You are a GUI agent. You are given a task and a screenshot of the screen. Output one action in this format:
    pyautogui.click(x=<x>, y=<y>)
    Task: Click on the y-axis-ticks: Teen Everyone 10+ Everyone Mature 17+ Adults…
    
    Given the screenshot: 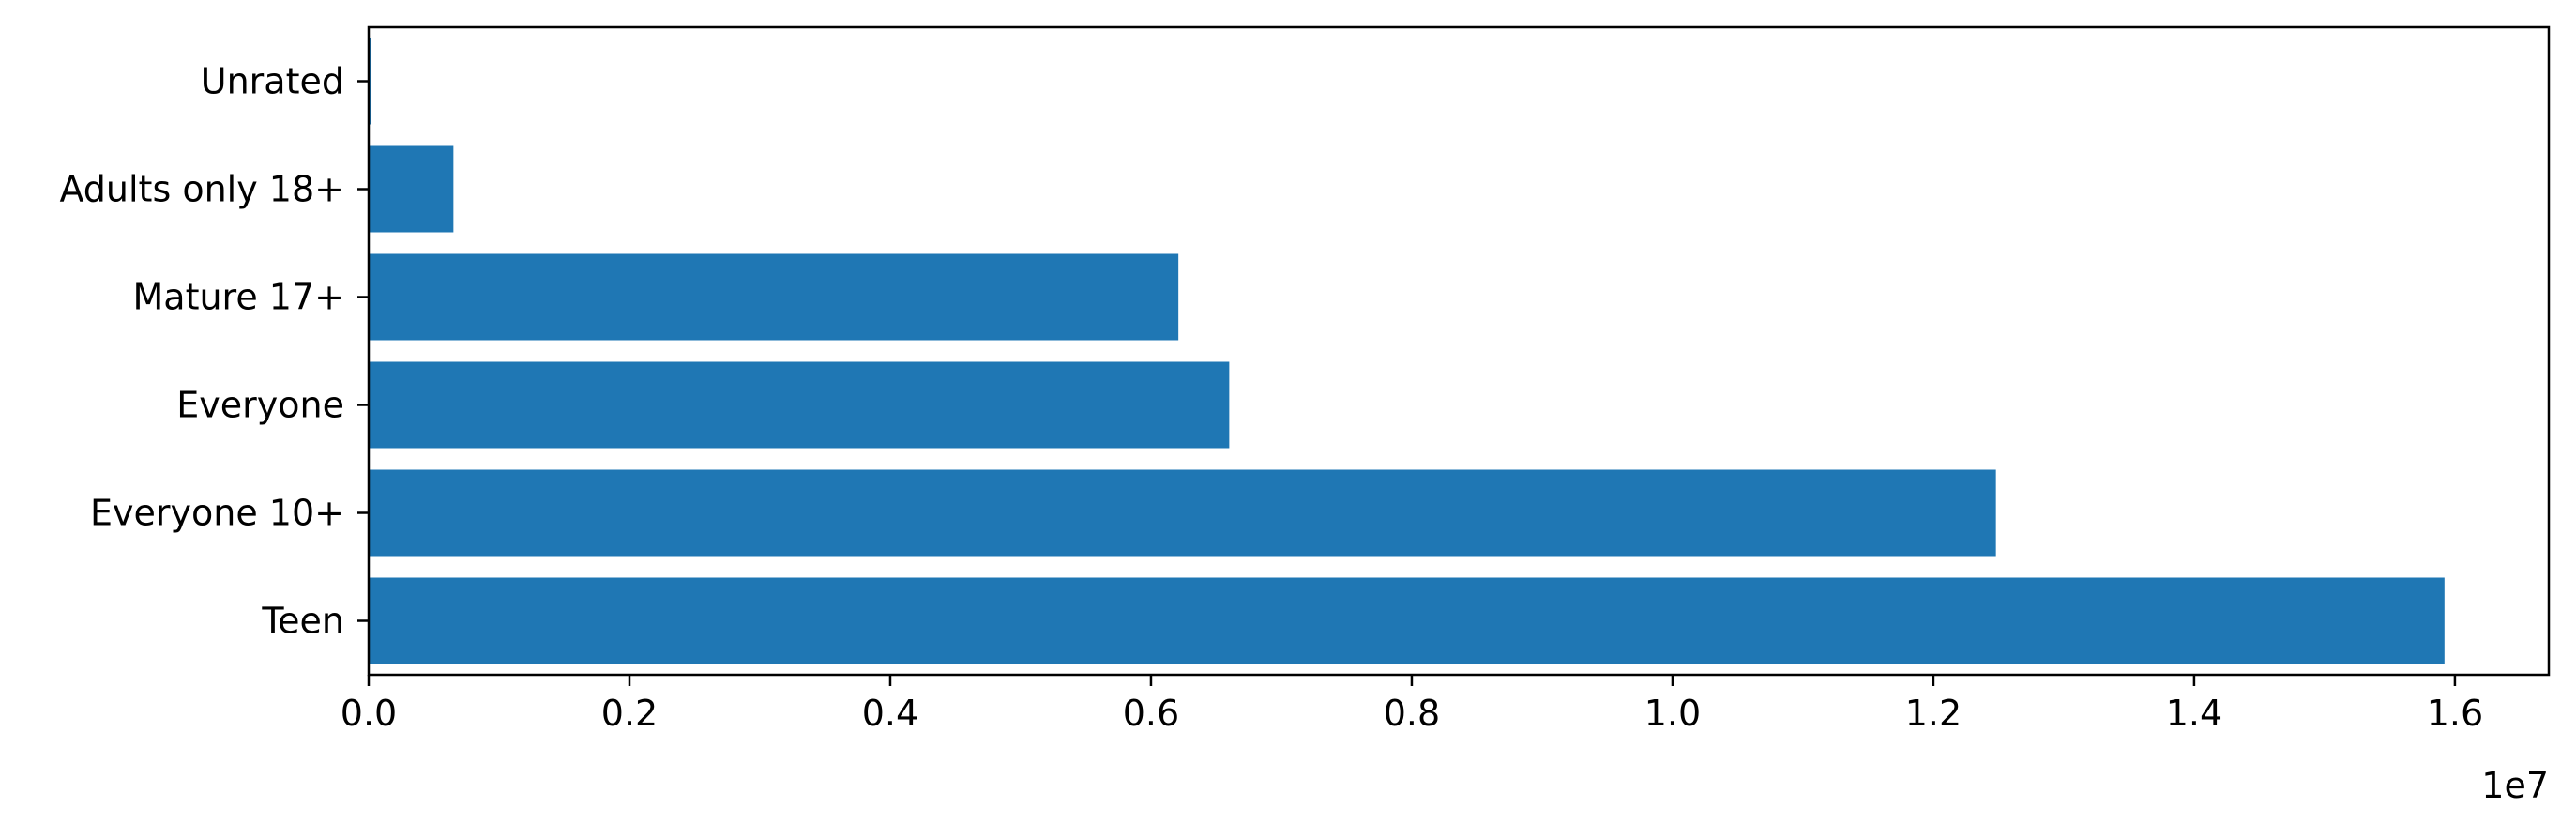 What is the action you would take?
    pyautogui.click(x=214, y=351)
    